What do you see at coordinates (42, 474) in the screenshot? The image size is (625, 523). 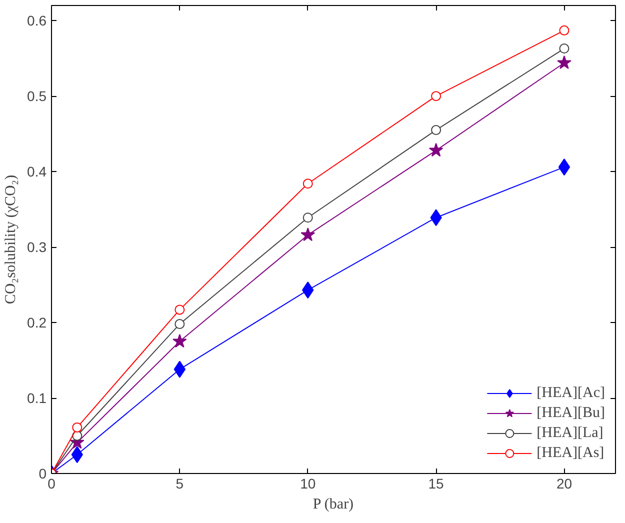 I see `y-tick-label: 0` at bounding box center [42, 474].